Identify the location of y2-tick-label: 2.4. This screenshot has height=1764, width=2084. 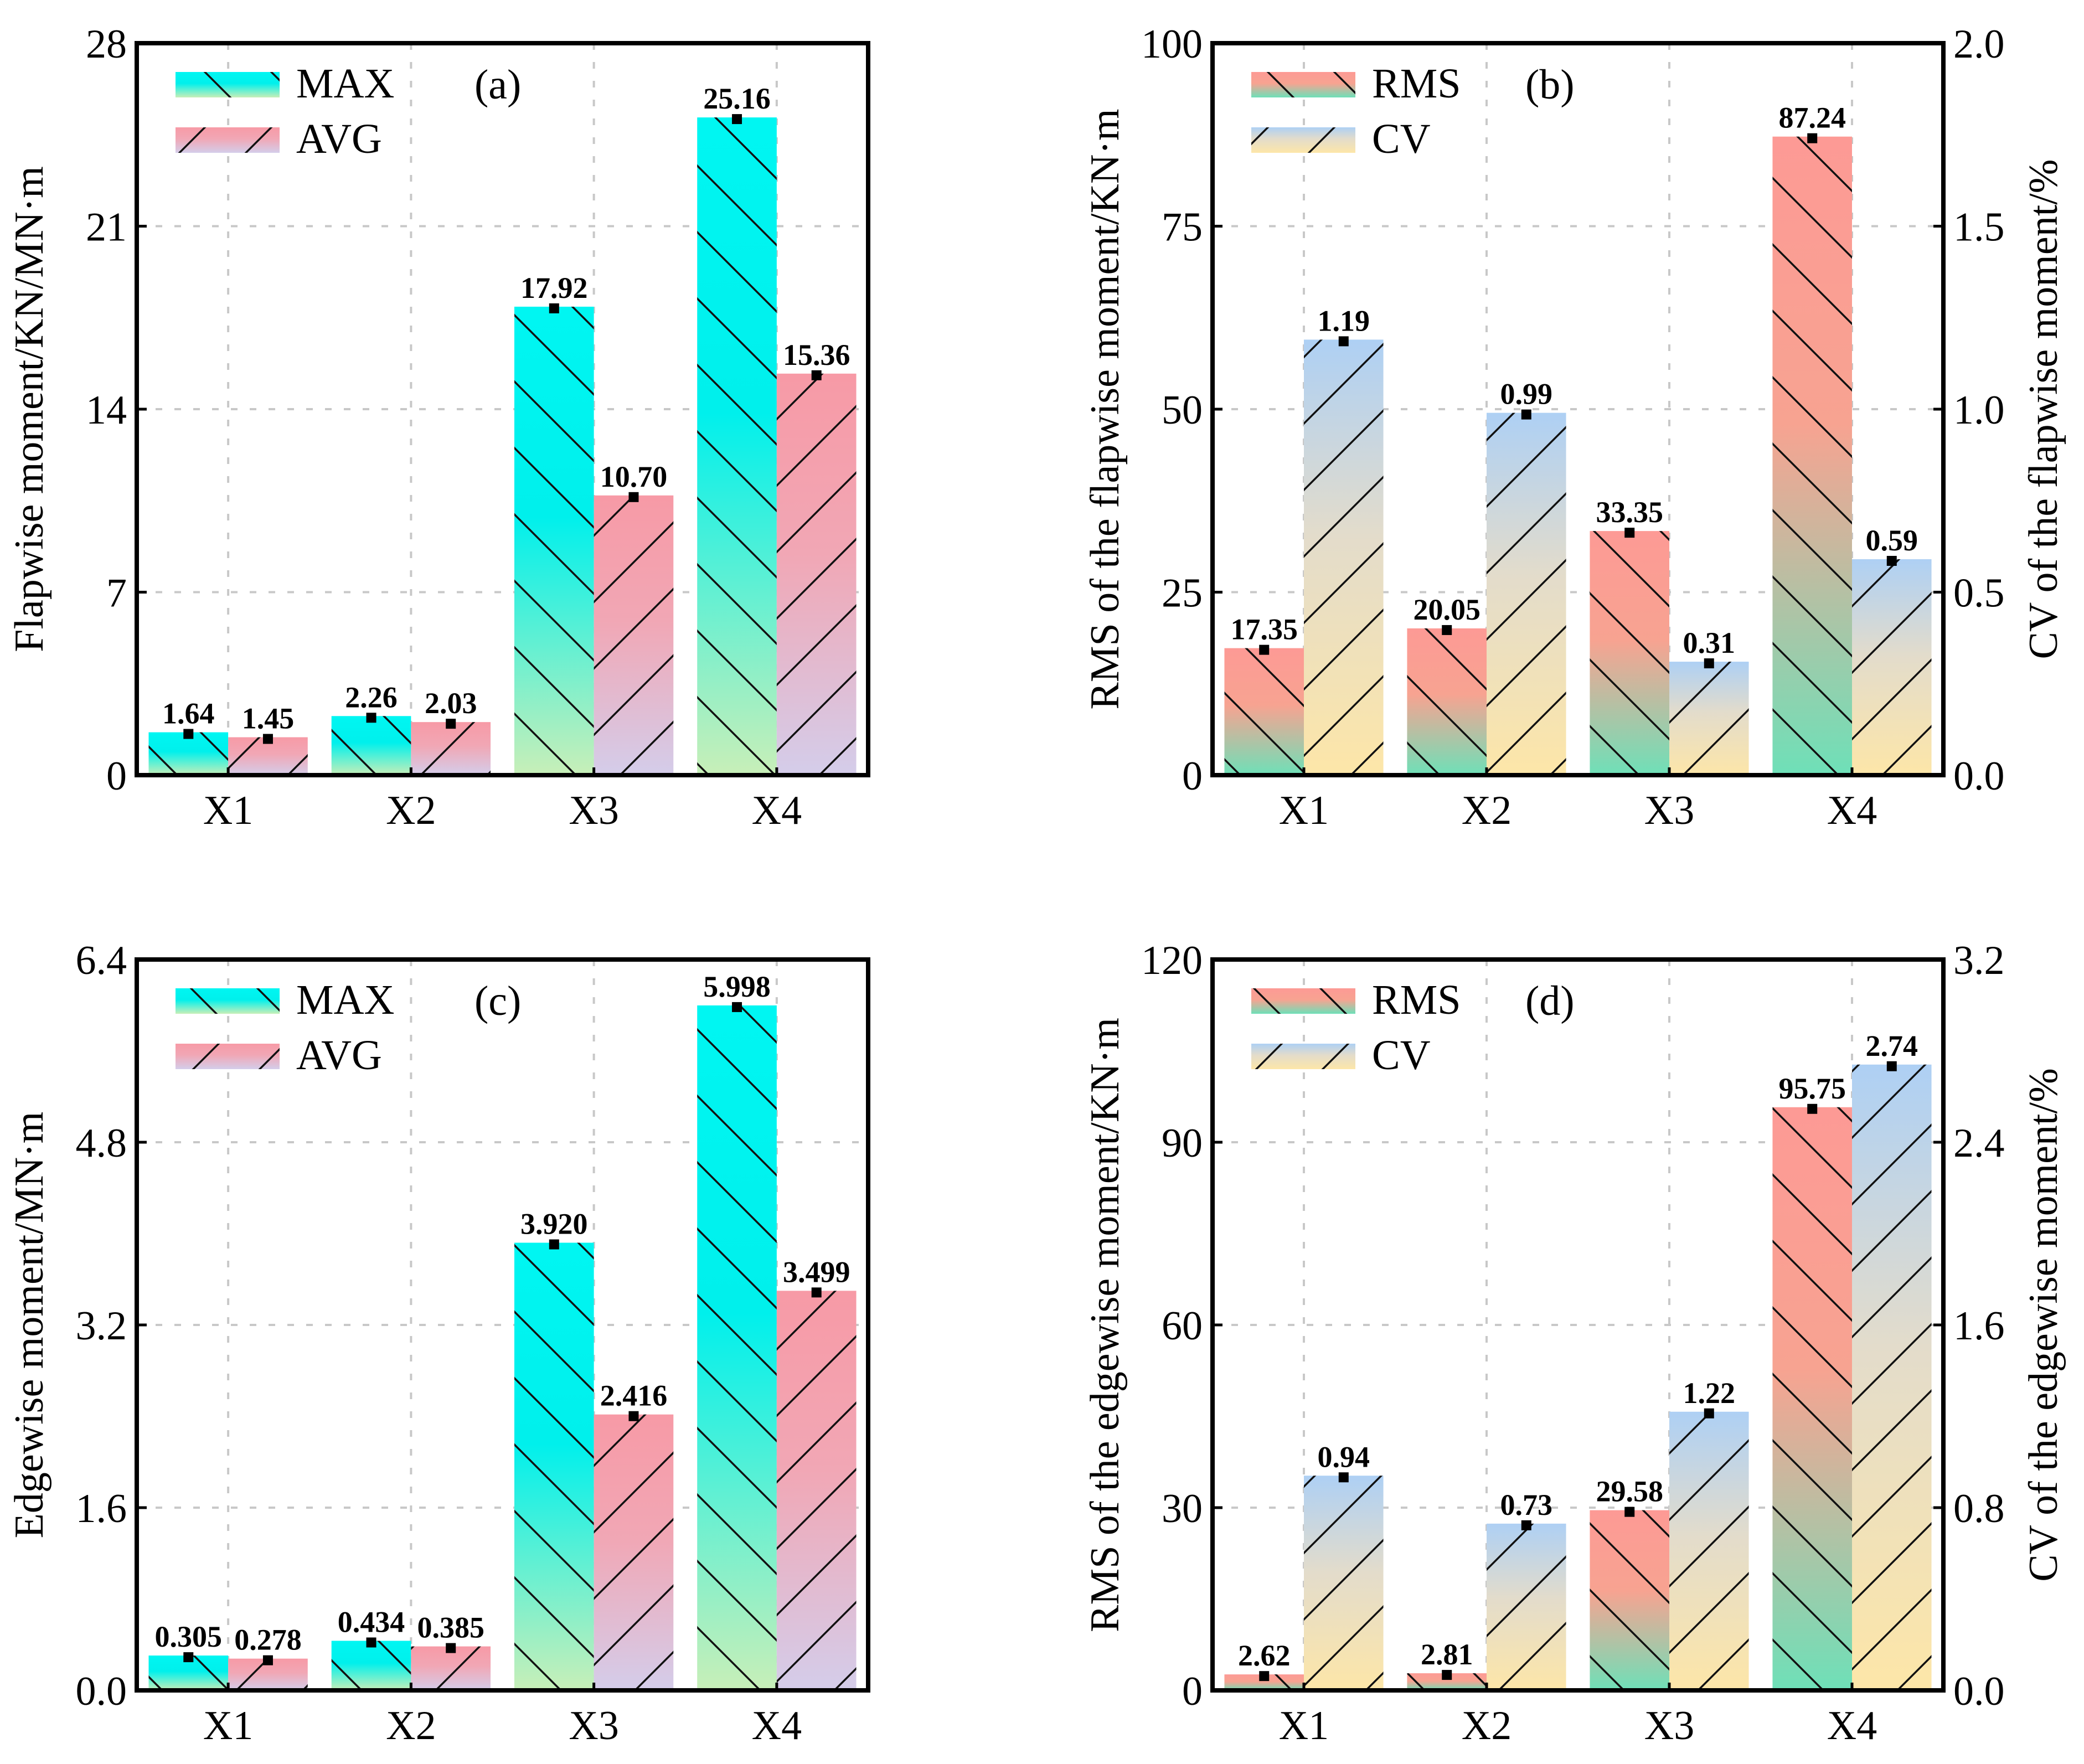
(1979, 1143).